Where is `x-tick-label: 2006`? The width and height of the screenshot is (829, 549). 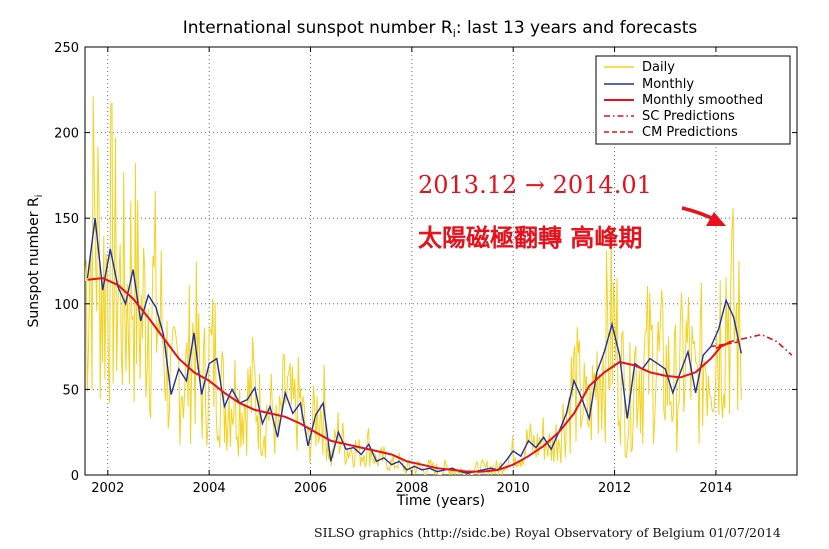 x-tick-label: 2006 is located at coordinates (310, 488).